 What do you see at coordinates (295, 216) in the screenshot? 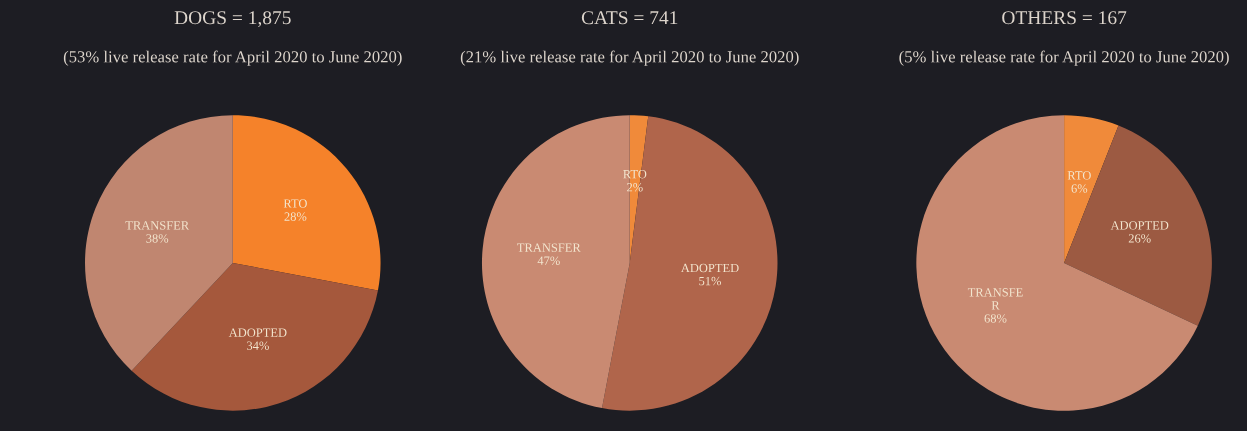
I see `data-label: 28%` at bounding box center [295, 216].